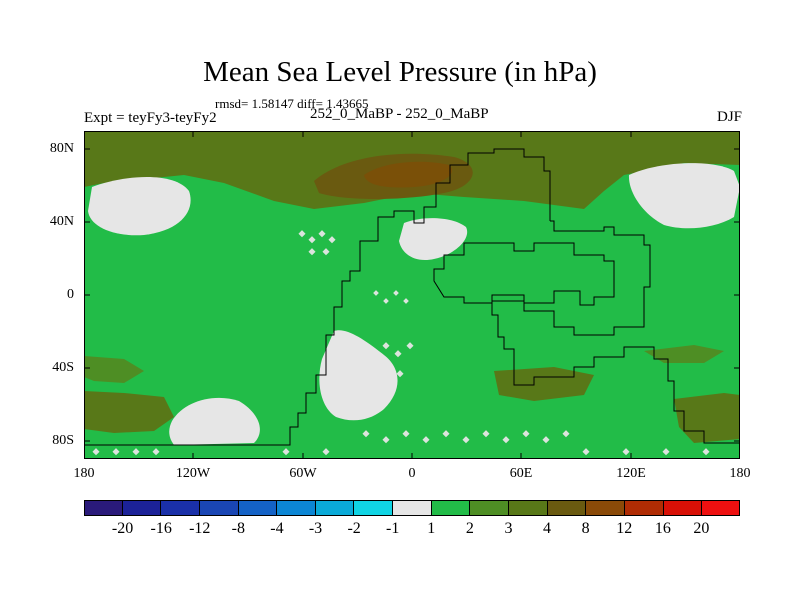 This screenshot has width=800, height=600. What do you see at coordinates (524, 274) in the screenshot?
I see `inland-sea-outline` at bounding box center [524, 274].